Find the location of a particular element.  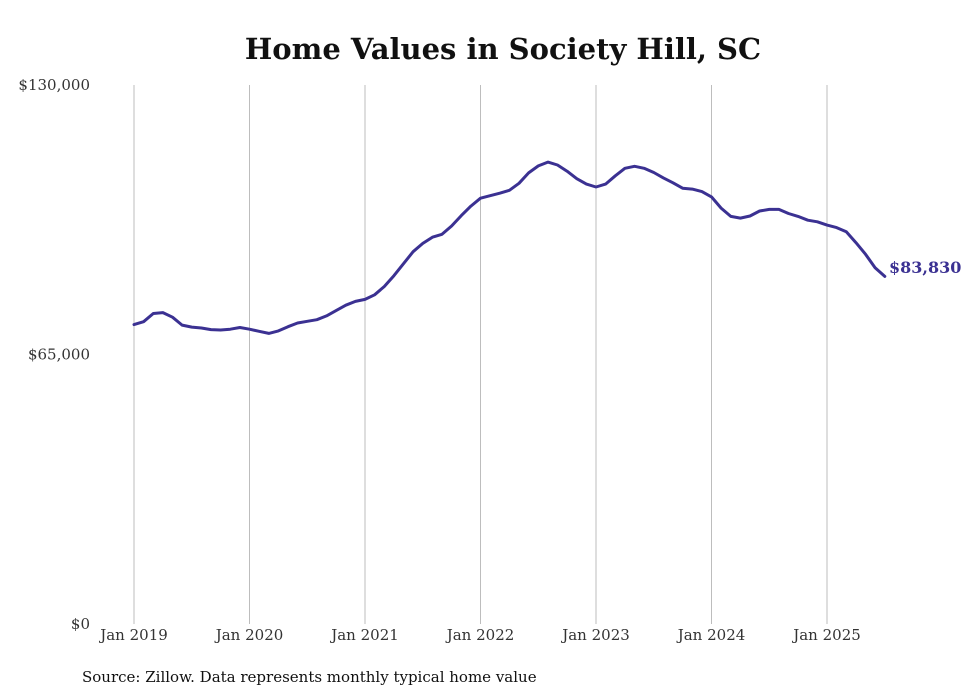

x-tick-label: Jan 2023 is located at coordinates (595, 635).